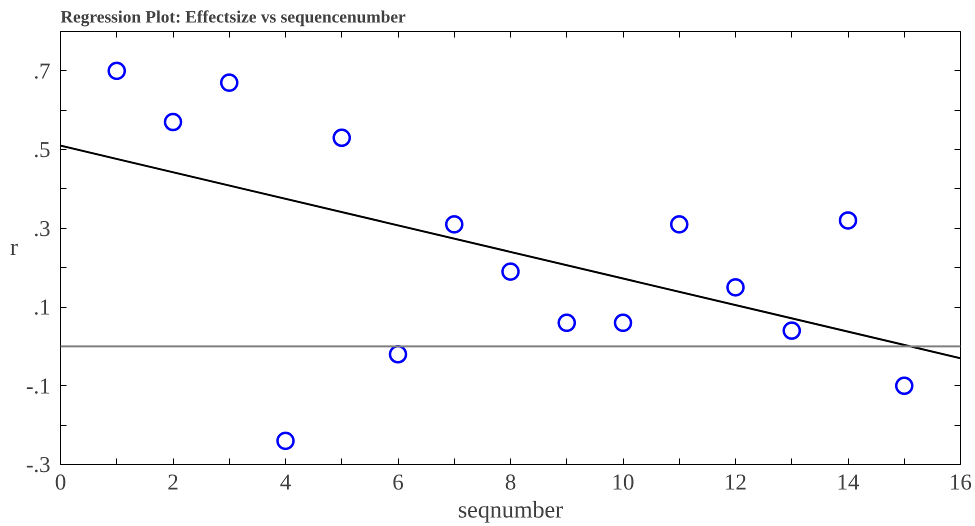 The height and width of the screenshot is (526, 975). Describe the element at coordinates (42, 71) in the screenshot. I see `y-tick-label: .7` at that location.